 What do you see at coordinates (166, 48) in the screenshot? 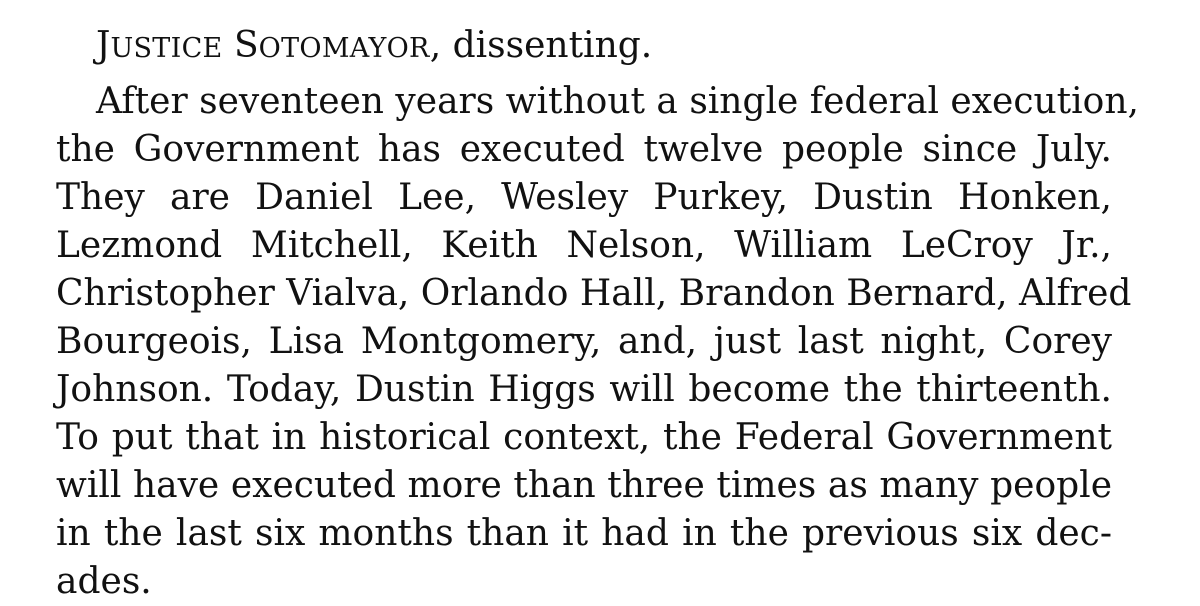
I see `heading-smallcaps-ustice: USTICE` at bounding box center [166, 48].